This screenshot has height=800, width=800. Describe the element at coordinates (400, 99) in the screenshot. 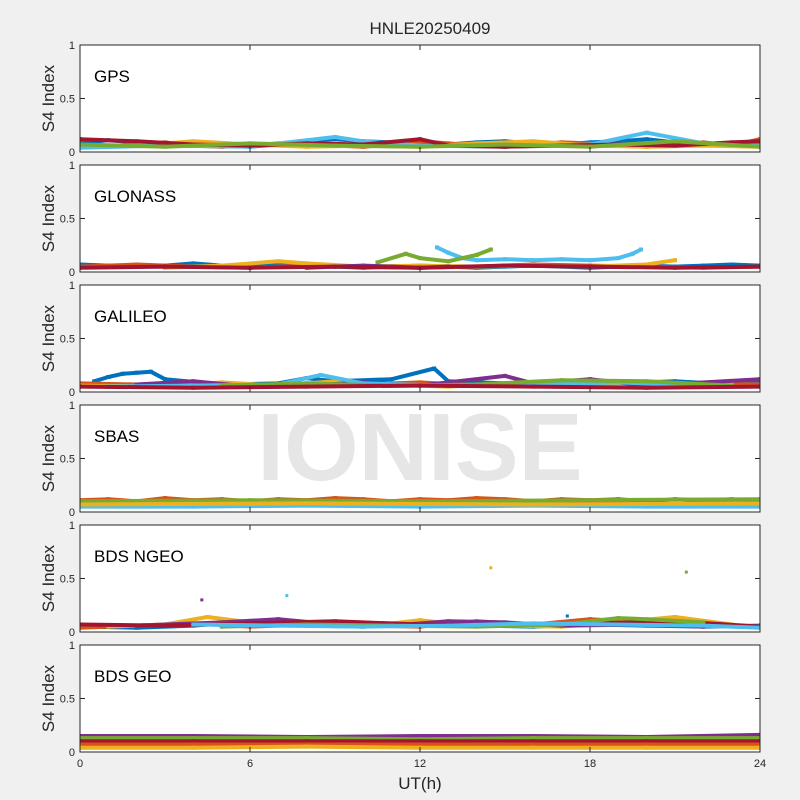

I see `panel-gps: 0 0.5 1 GPS S4 Index` at that location.